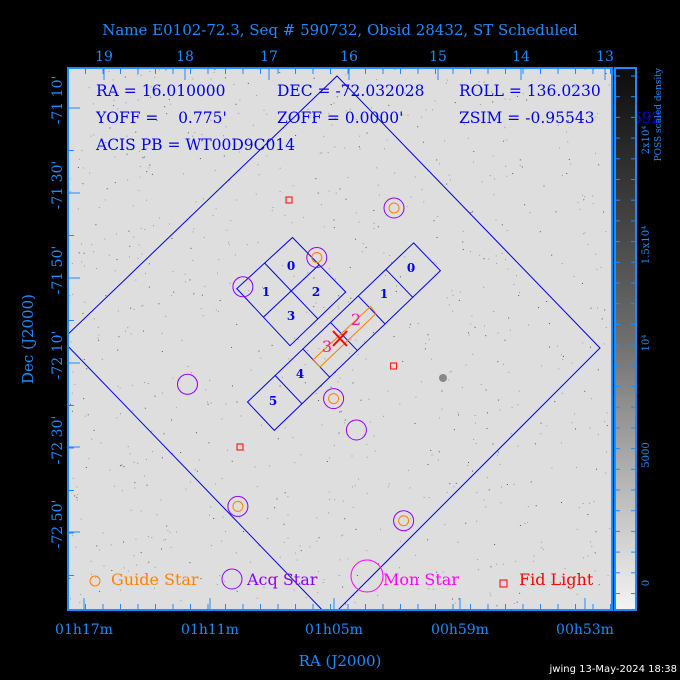  What do you see at coordinates (460, 630) in the screenshot?
I see `bottom-axis-tick-label: 00h59m` at bounding box center [460, 630].